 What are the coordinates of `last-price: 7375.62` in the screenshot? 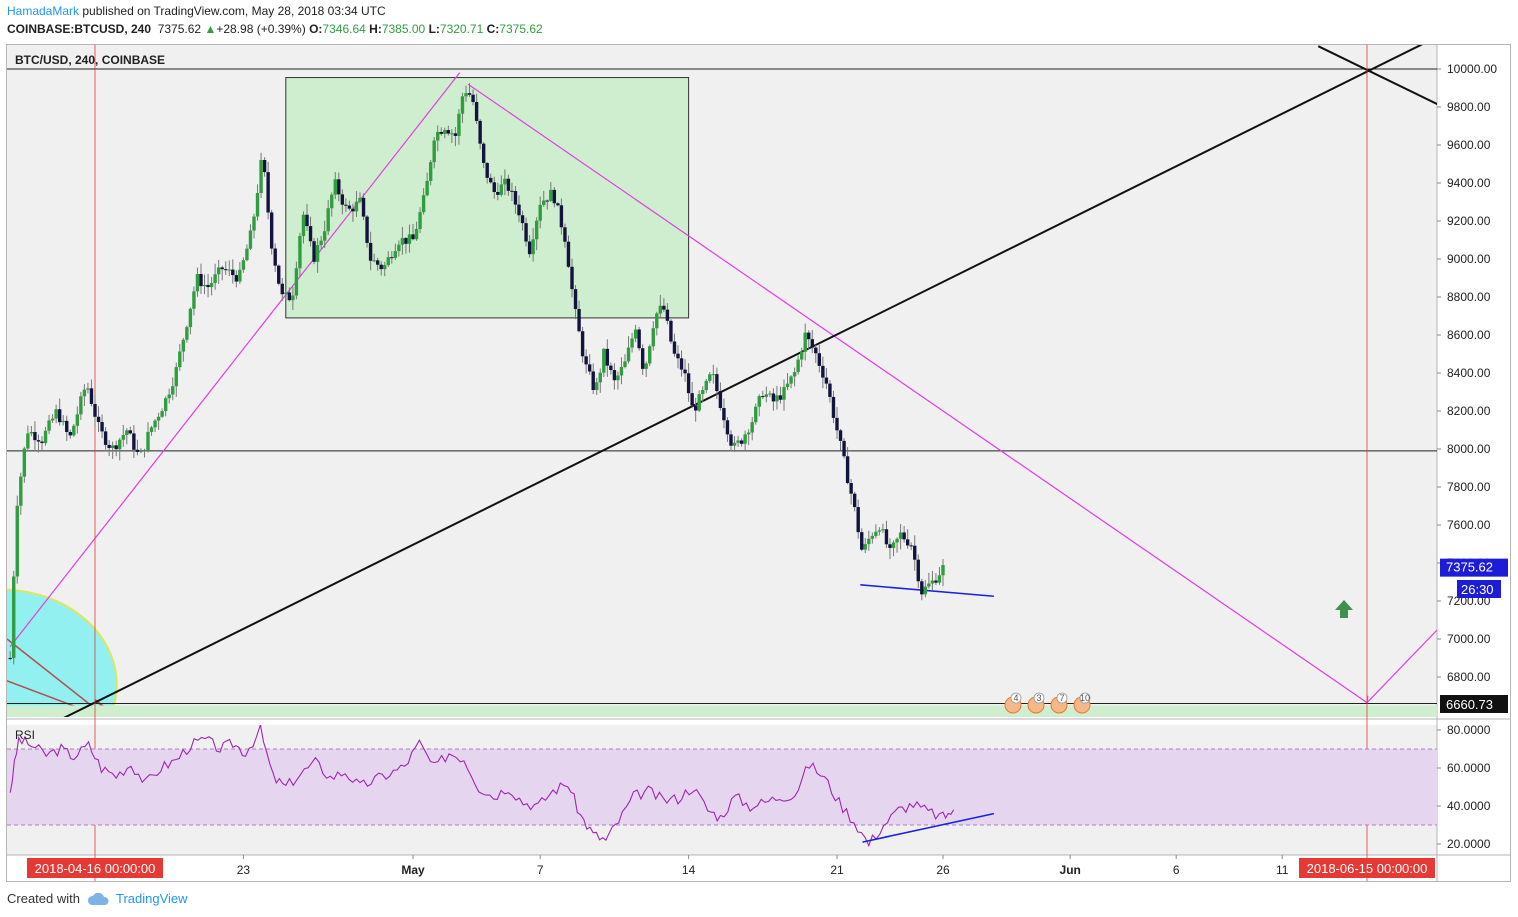 It's located at (179, 29).